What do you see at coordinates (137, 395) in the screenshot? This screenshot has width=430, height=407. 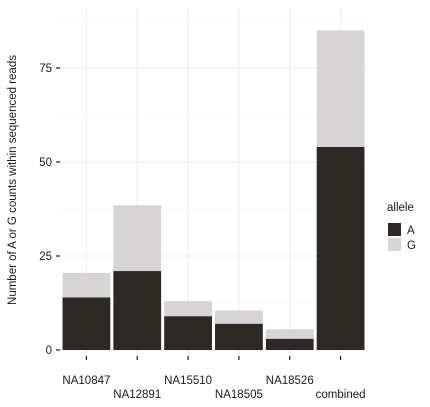 I see `x-tick-label: NA12891` at bounding box center [137, 395].